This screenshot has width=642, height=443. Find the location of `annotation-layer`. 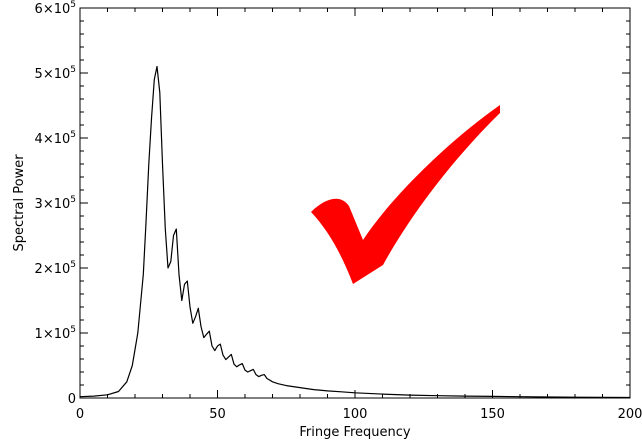

annotation-layer is located at coordinates (405, 194).